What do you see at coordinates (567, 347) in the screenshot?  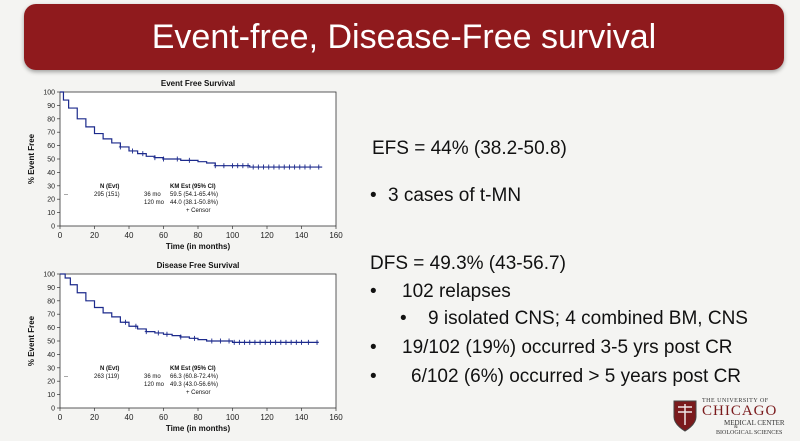 I see `relapse-3-5yr-text: 19/102 (19%) occurred 3-5 yrs post CR` at bounding box center [567, 347].